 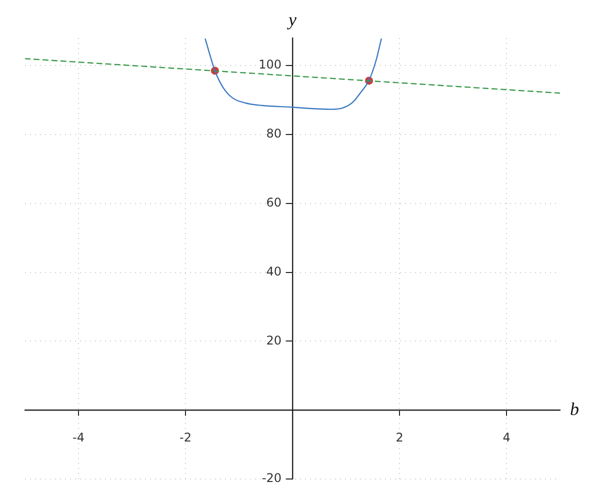 What do you see at coordinates (400, 437) in the screenshot?
I see `x-tick-label: 2` at bounding box center [400, 437].